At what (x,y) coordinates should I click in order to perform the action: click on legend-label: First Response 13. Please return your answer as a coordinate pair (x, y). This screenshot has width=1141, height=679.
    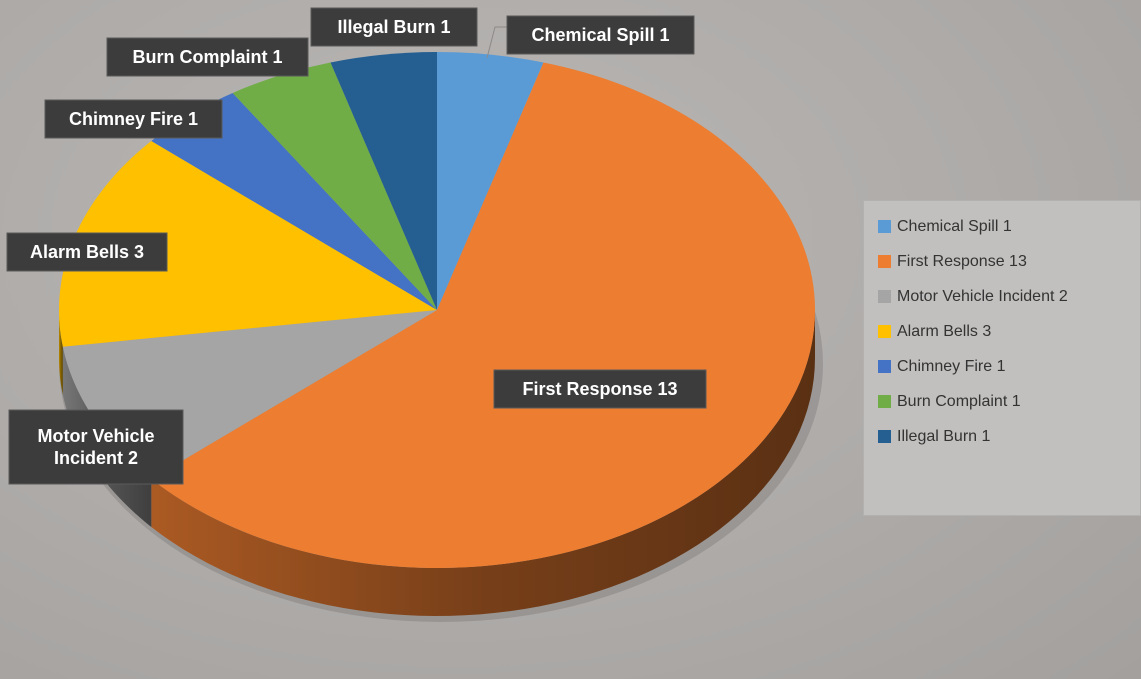
    Looking at the image, I should click on (962, 261).